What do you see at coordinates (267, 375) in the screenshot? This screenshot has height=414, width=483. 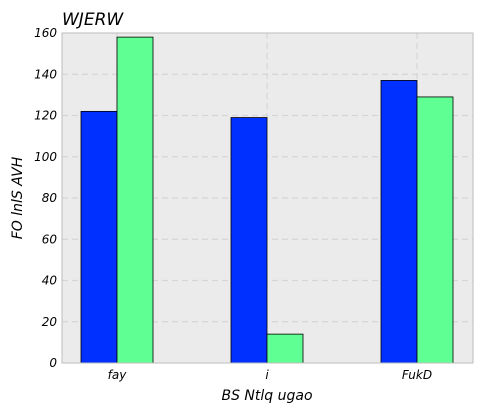 I see `x-tick-label: i` at bounding box center [267, 375].